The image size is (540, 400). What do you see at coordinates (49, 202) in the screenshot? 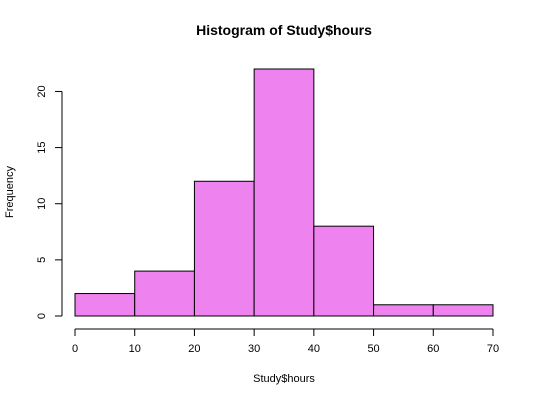
I see `y-axis: 0 5 10 15 20` at bounding box center [49, 202].